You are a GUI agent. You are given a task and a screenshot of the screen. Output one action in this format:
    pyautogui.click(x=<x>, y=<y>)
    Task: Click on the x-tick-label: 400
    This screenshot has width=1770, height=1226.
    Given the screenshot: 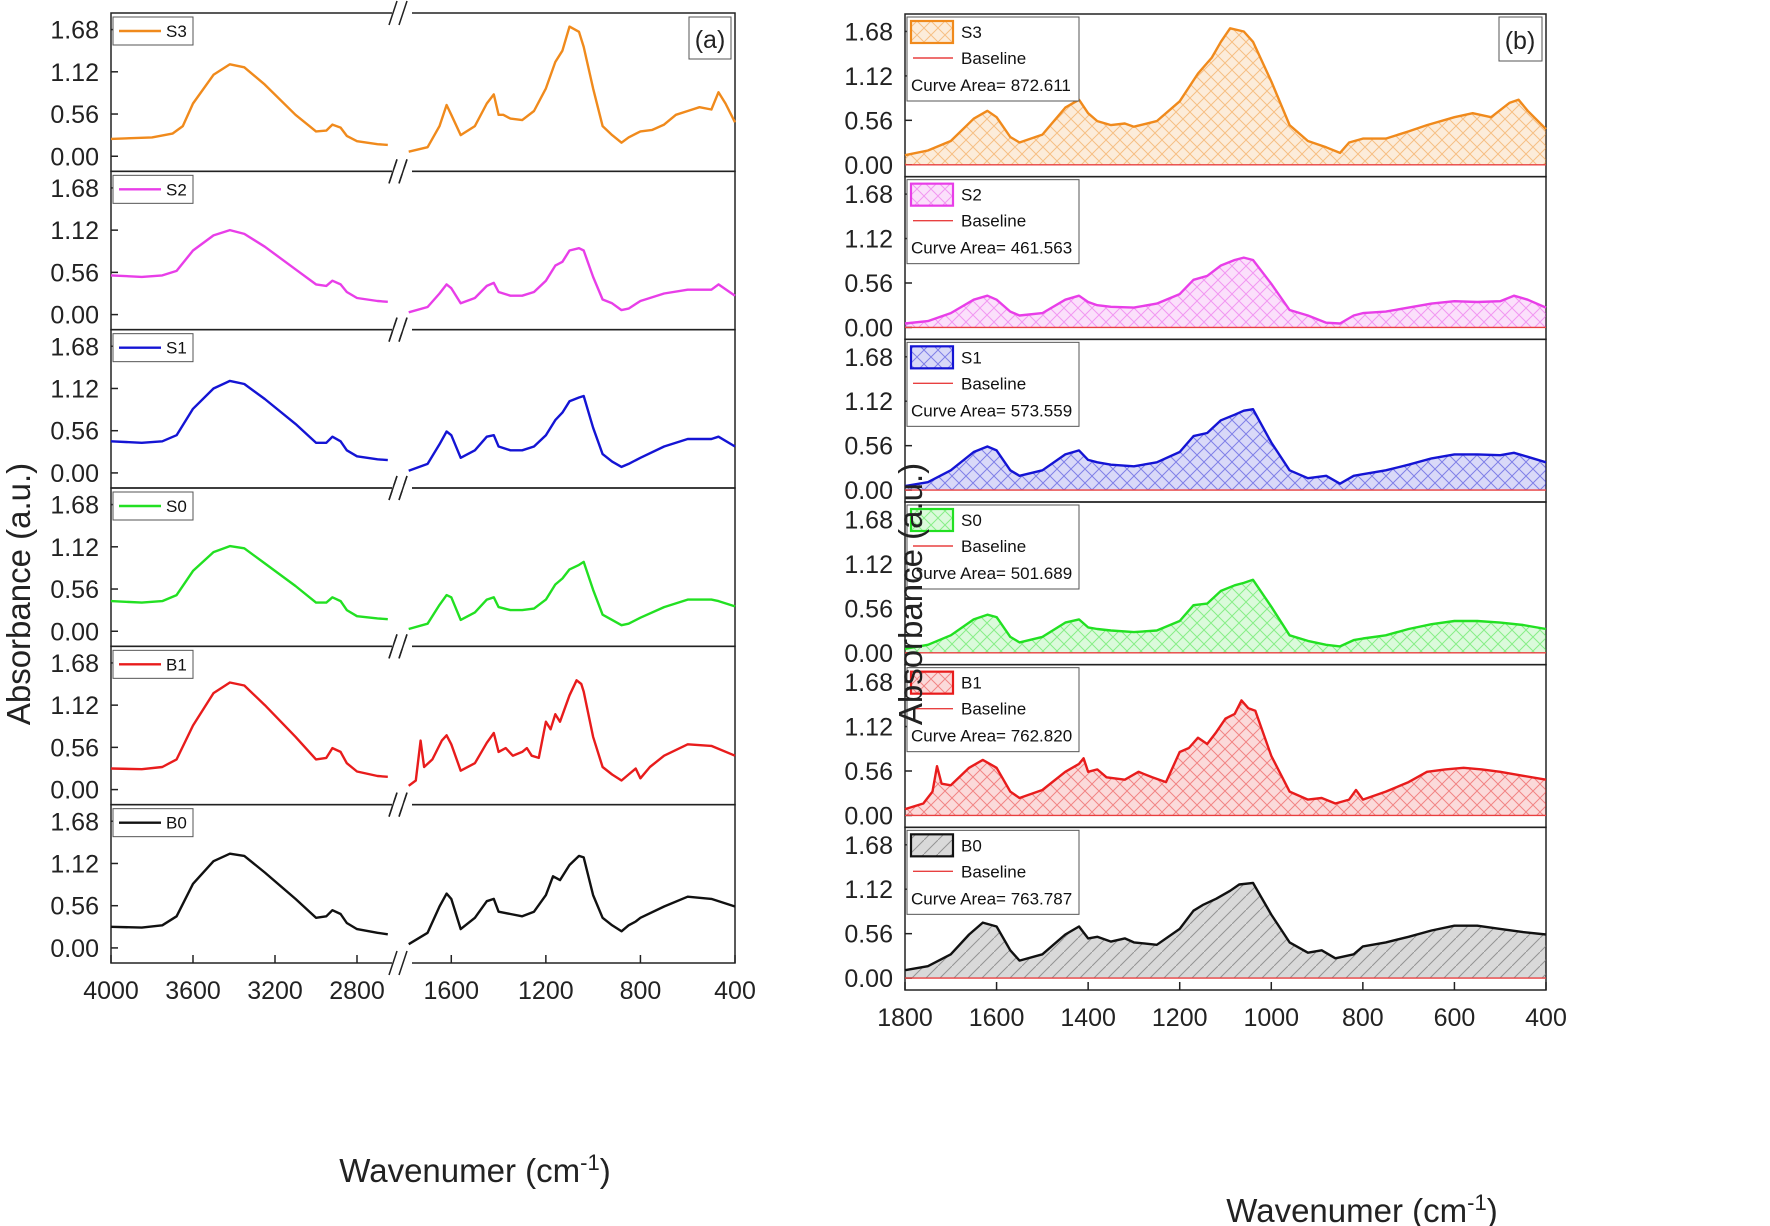 What is the action you would take?
    pyautogui.click(x=1546, y=1018)
    